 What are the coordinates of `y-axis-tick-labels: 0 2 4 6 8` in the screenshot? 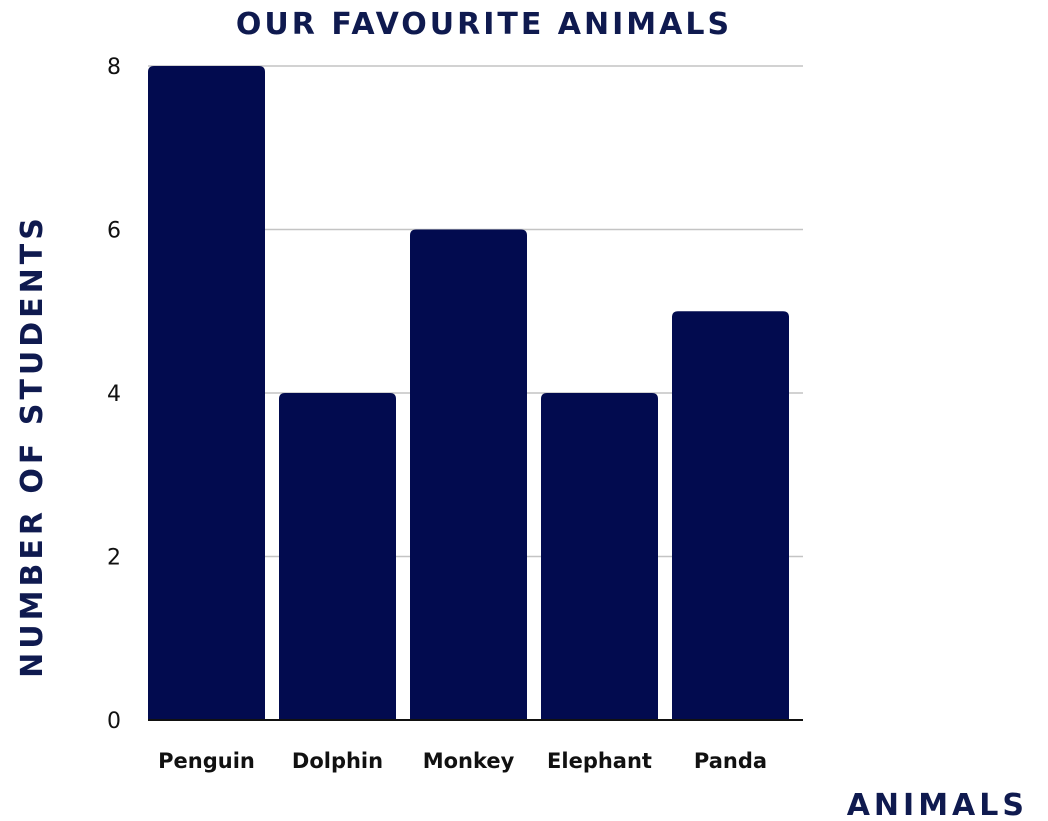 It's located at (114, 394).